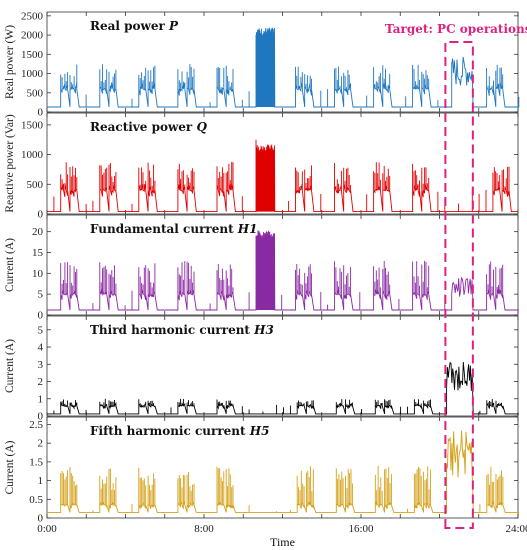 The image size is (527, 550). What do you see at coordinates (41, 365) in the screenshot?
I see `y-tick-label: 3` at bounding box center [41, 365].